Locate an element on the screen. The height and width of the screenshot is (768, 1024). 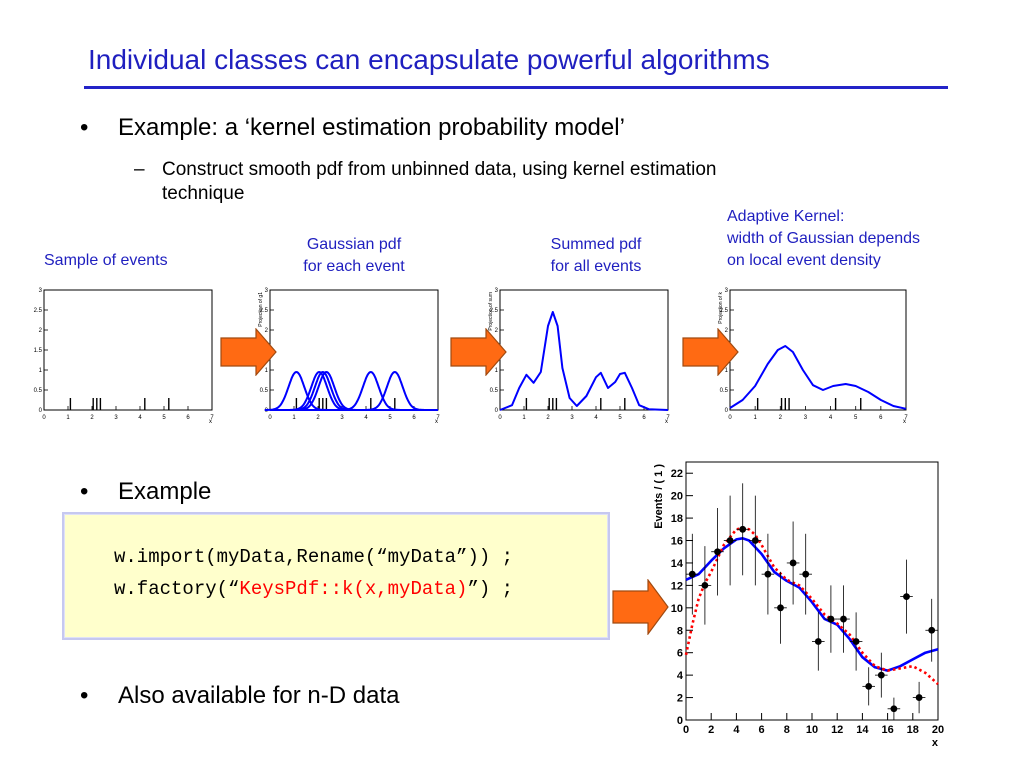
y-tick-label: 20 is located at coordinates (677, 497).